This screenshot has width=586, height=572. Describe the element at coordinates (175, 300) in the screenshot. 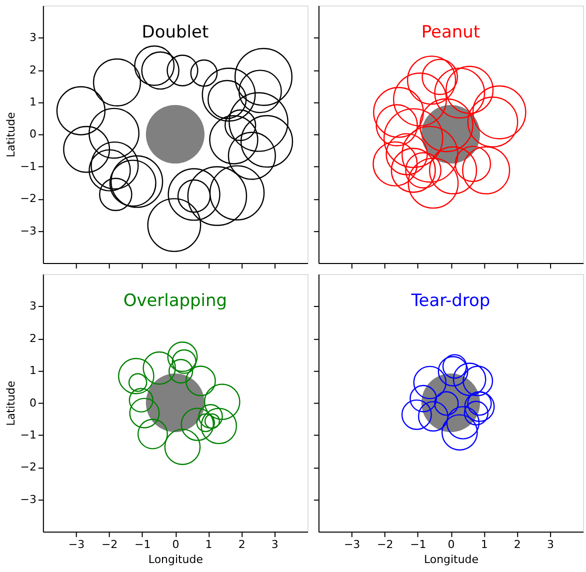

I see `text: Overlapping` at that location.